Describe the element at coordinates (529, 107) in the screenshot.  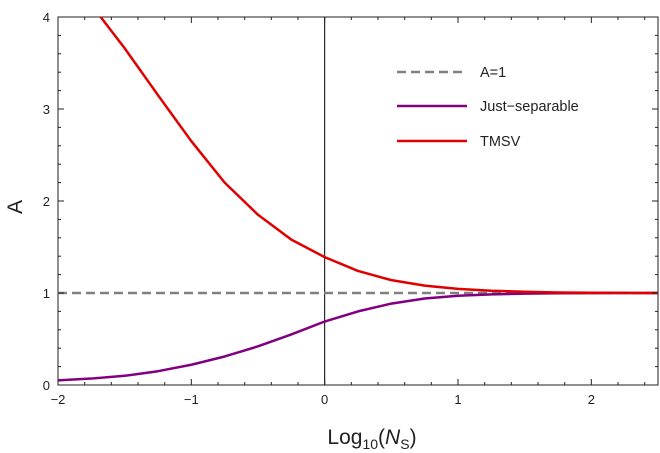
I see `legend-label-just-separable: Just−separable` at that location.